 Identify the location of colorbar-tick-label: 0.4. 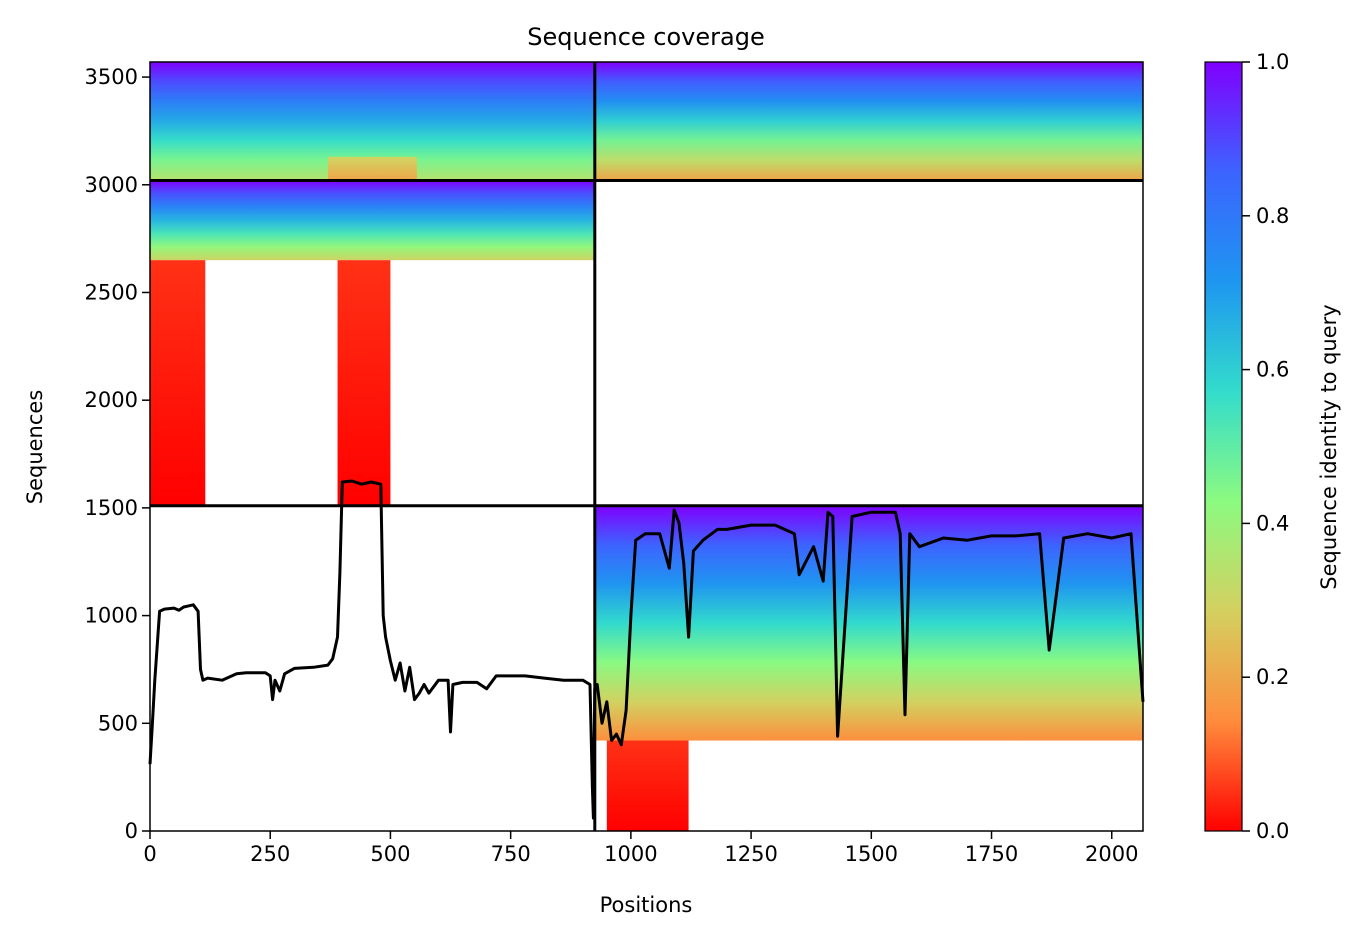
(1272, 523).